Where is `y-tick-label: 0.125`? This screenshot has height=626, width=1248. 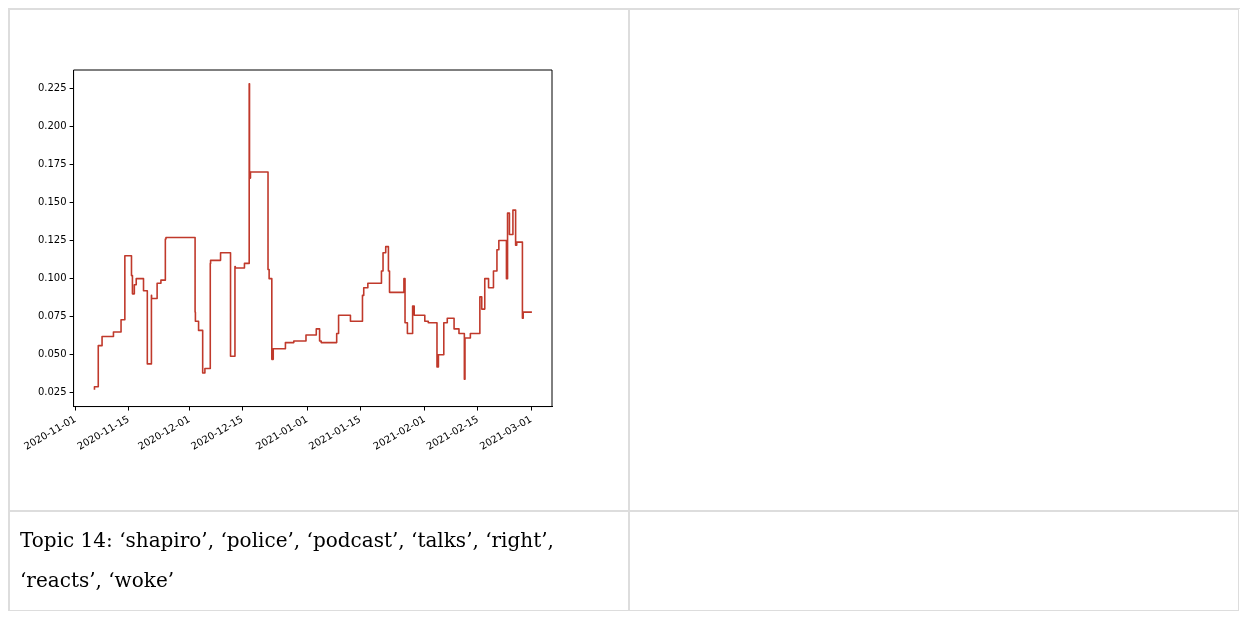 y-tick-label: 0.125 is located at coordinates (52, 240).